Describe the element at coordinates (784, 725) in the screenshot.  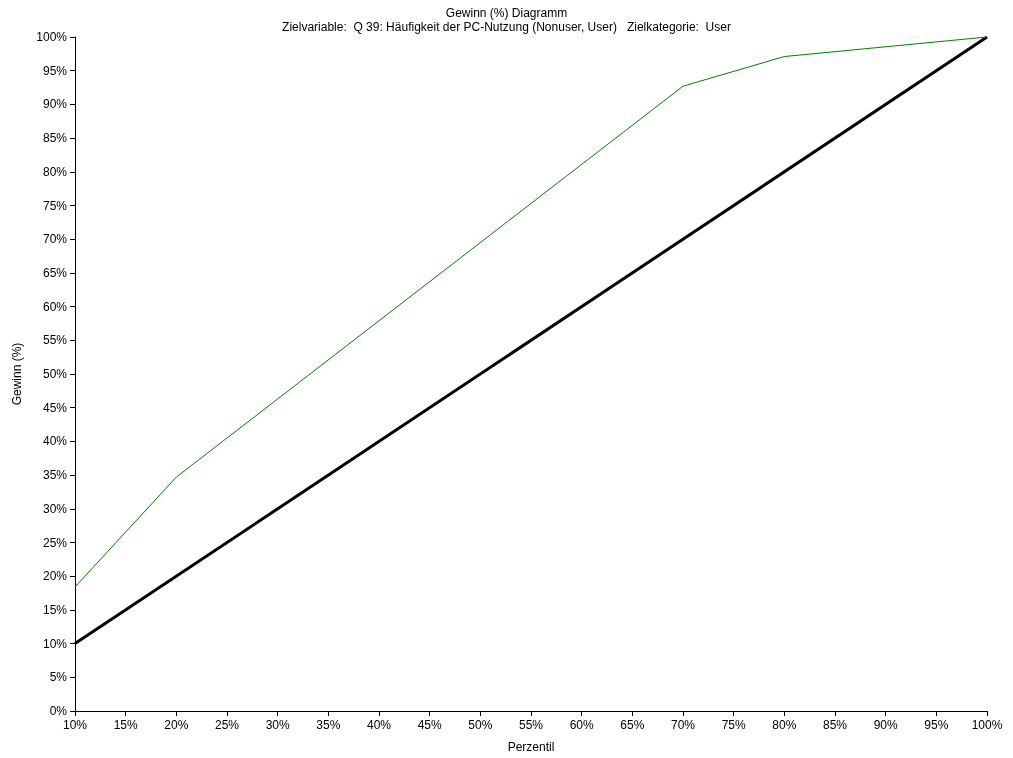
I see `x-tick-label: 80%` at that location.